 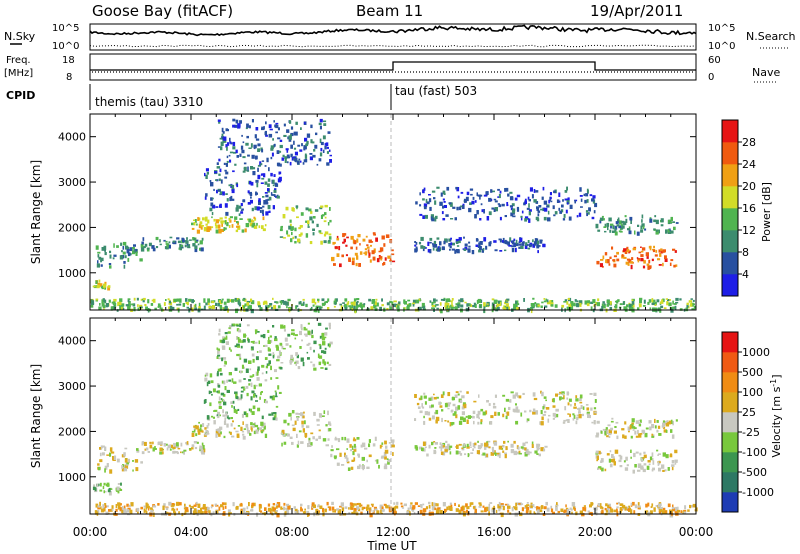 I want to click on noise-left-tick-top: 10^5, so click(x=65, y=28).